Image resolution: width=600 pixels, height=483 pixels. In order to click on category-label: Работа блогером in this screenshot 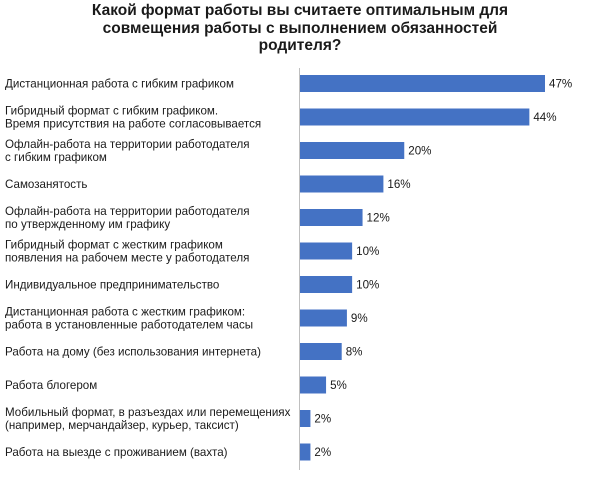, I will do `click(51, 385)`.